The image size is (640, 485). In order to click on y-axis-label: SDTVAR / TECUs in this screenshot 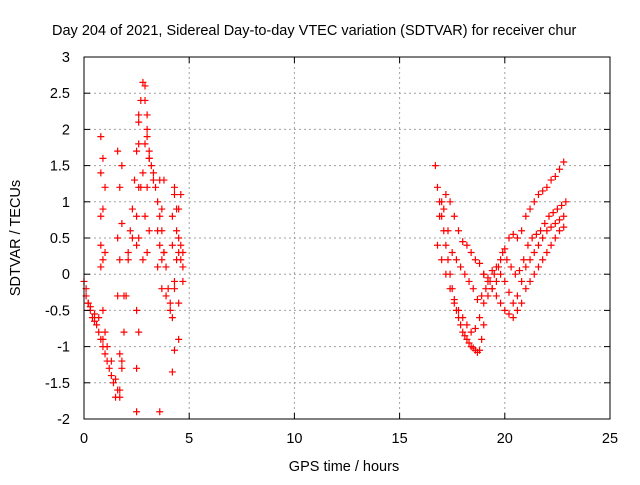, I will do `click(16, 238)`.